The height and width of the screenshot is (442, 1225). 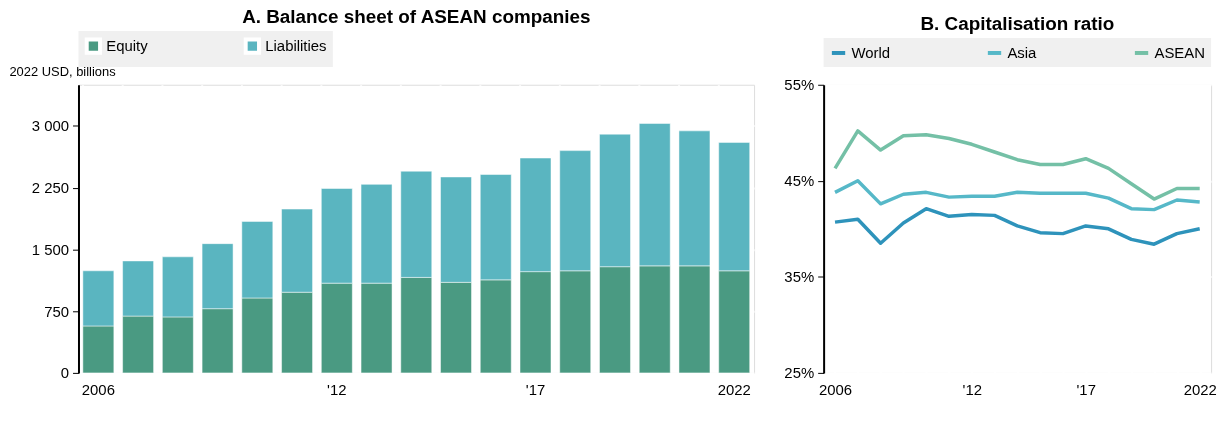 What do you see at coordinates (799, 277) in the screenshot?
I see `y-tick-label: 35%` at bounding box center [799, 277].